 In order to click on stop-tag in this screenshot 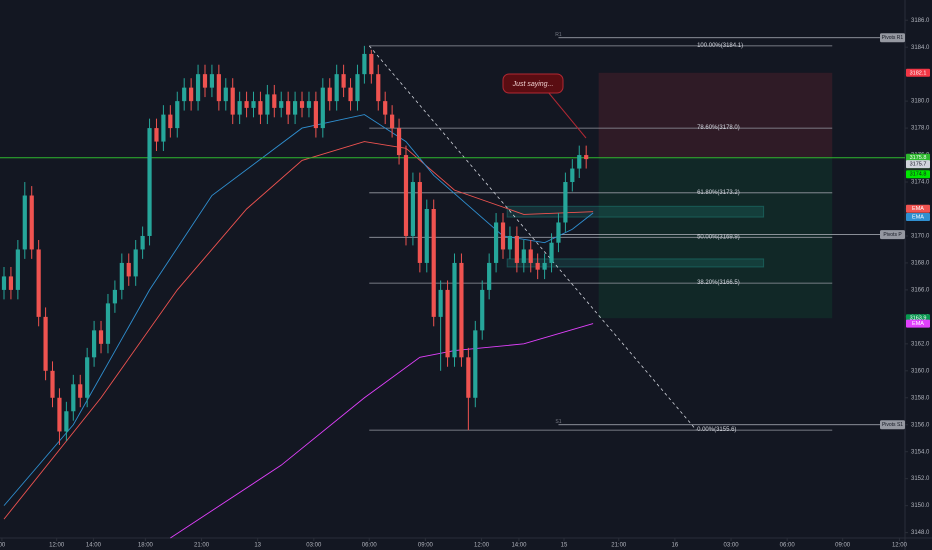, I will do `click(918, 72)`.